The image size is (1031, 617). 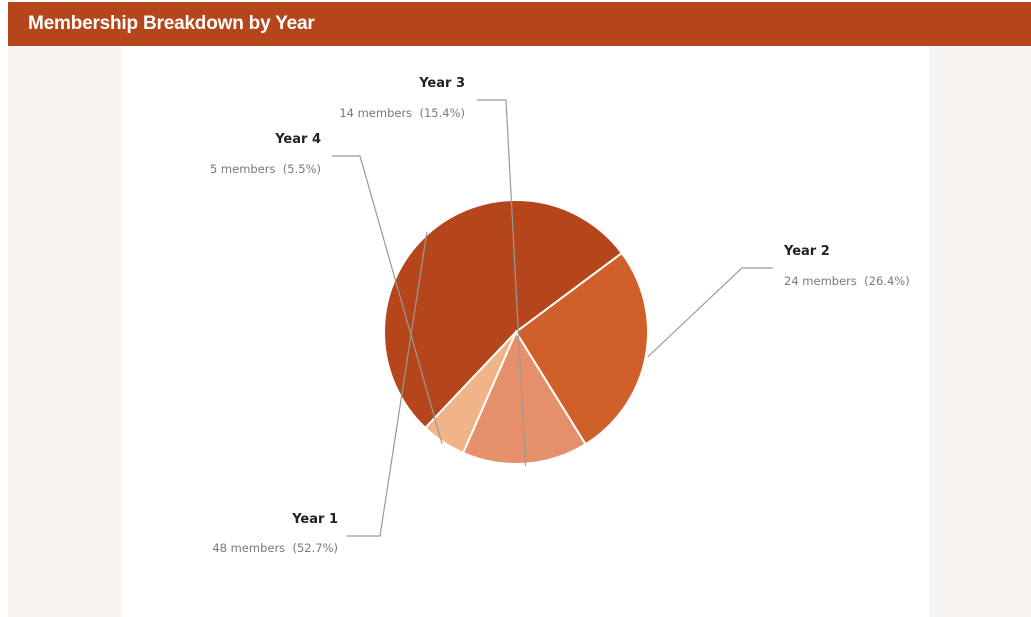 I want to click on slice-detail-year-1: 48 members (52.7%), so click(x=275, y=548).